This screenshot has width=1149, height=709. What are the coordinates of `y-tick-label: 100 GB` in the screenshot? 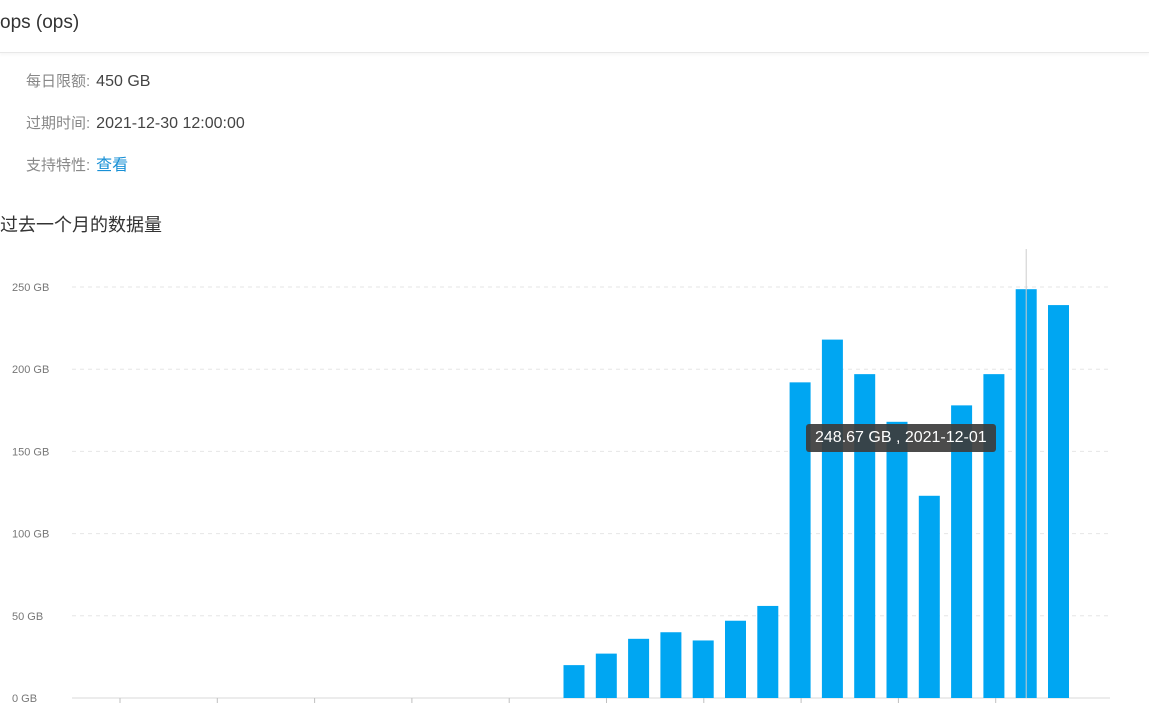 It's located at (30, 535).